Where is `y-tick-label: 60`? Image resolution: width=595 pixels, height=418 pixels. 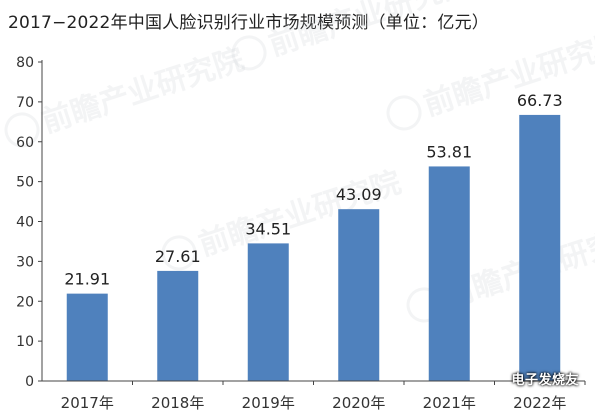
y-tick-label: 60 is located at coordinates (25, 143).